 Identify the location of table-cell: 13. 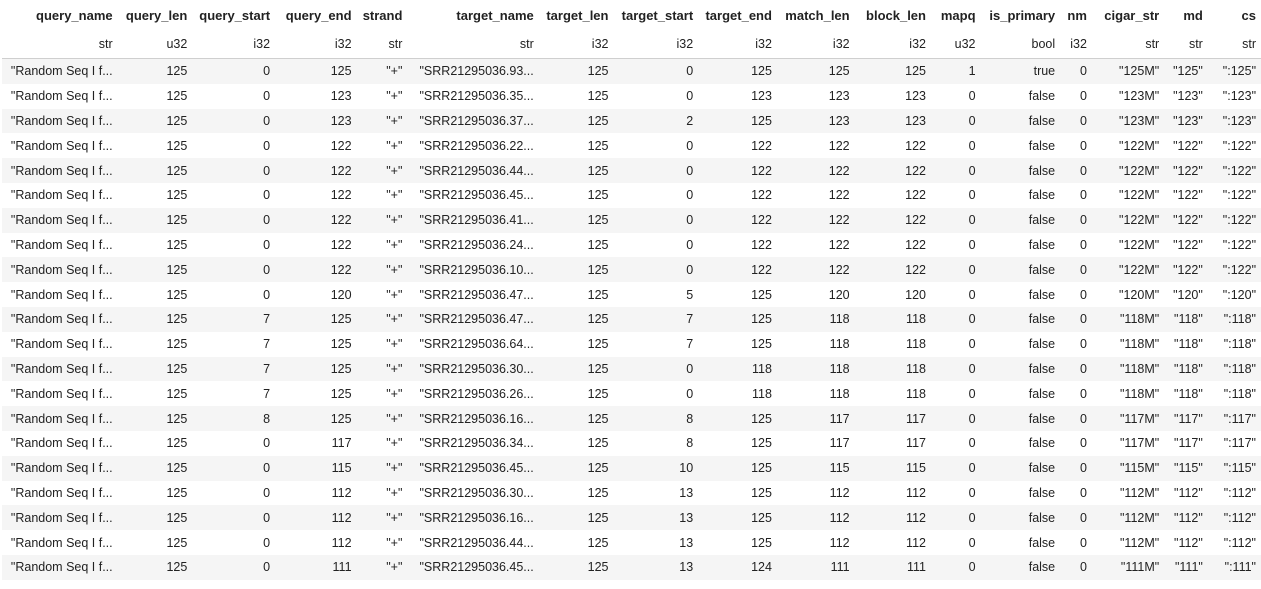
(686, 567).